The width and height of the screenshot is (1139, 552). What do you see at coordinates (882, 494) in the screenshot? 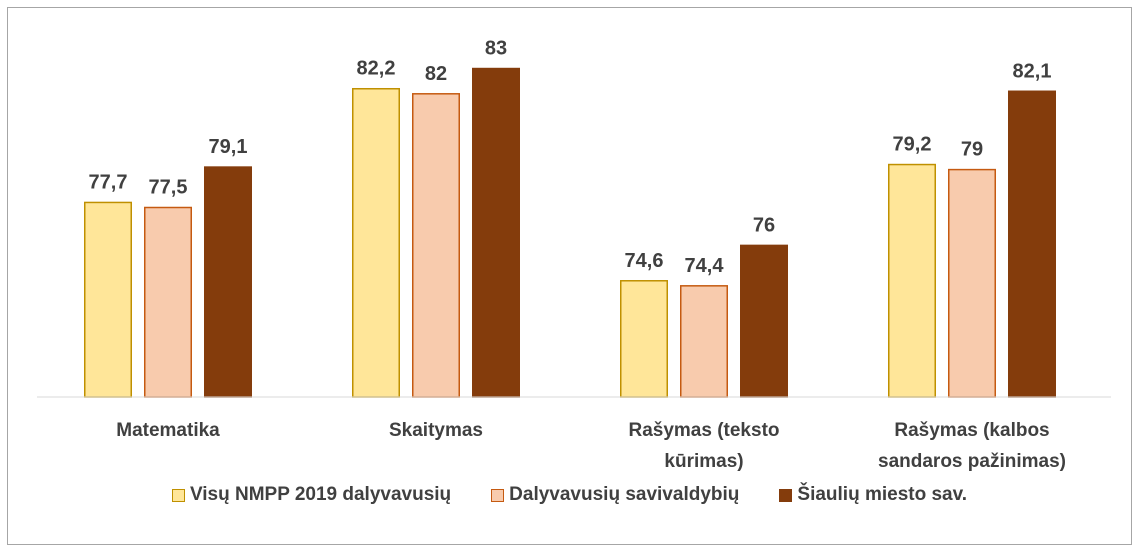
I see `legend-label: Šiaulių miesto sav.` at bounding box center [882, 494].